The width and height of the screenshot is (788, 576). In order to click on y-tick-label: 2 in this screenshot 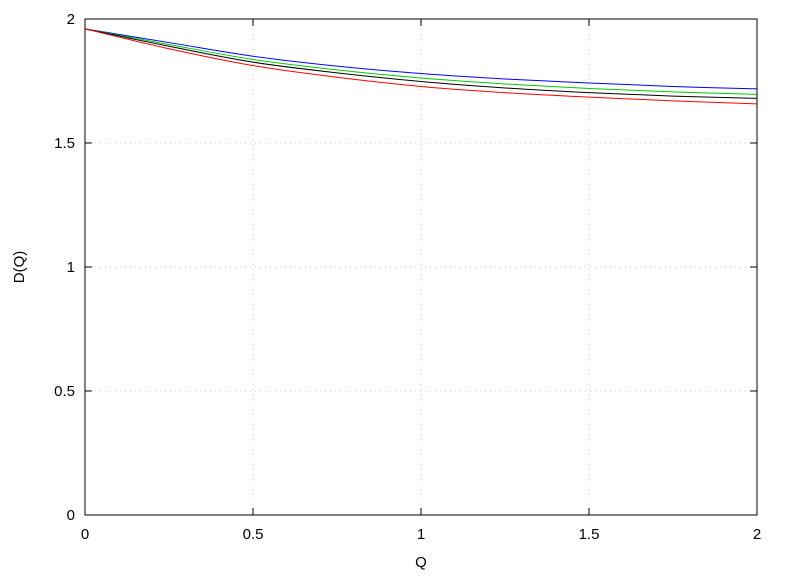, I will do `click(71, 19)`.